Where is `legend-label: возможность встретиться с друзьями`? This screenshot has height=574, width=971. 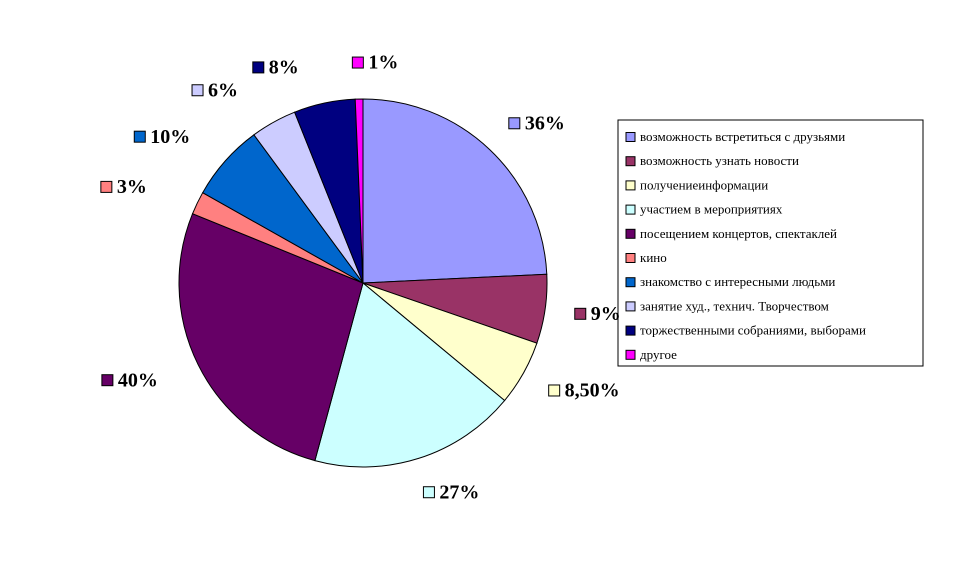
legend-label: возможность встретиться с друзьями is located at coordinates (742, 136).